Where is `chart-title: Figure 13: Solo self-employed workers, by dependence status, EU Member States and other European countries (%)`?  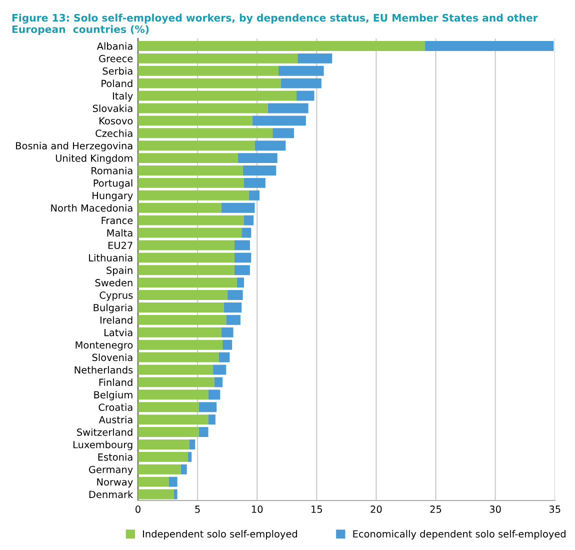 chart-title: Figure 13: Solo self-employed workers, by dependence status, EU Member States and other European countries (%) is located at coordinates (275, 24).